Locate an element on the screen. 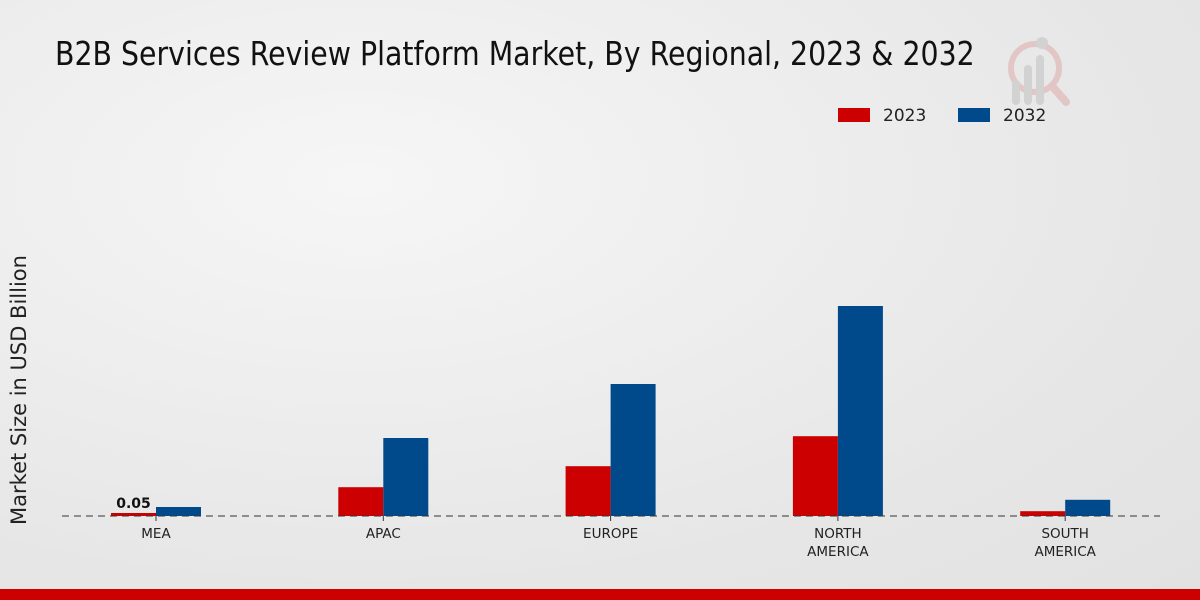 This screenshot has width=1200, height=600. bar-2032-mea is located at coordinates (178, 511).